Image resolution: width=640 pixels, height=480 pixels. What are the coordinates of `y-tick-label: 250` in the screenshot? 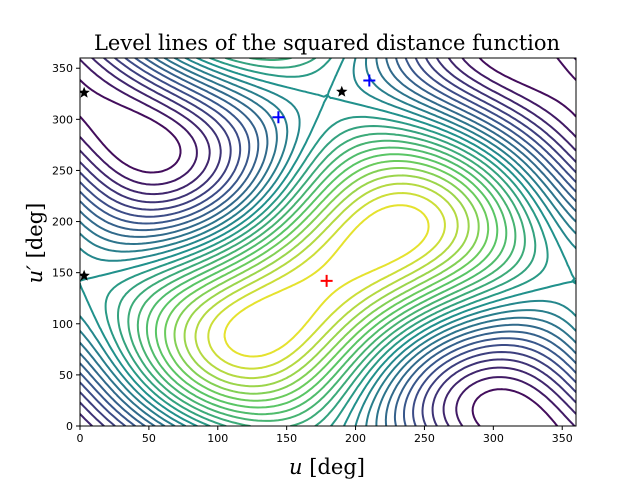 It's located at (62, 170).